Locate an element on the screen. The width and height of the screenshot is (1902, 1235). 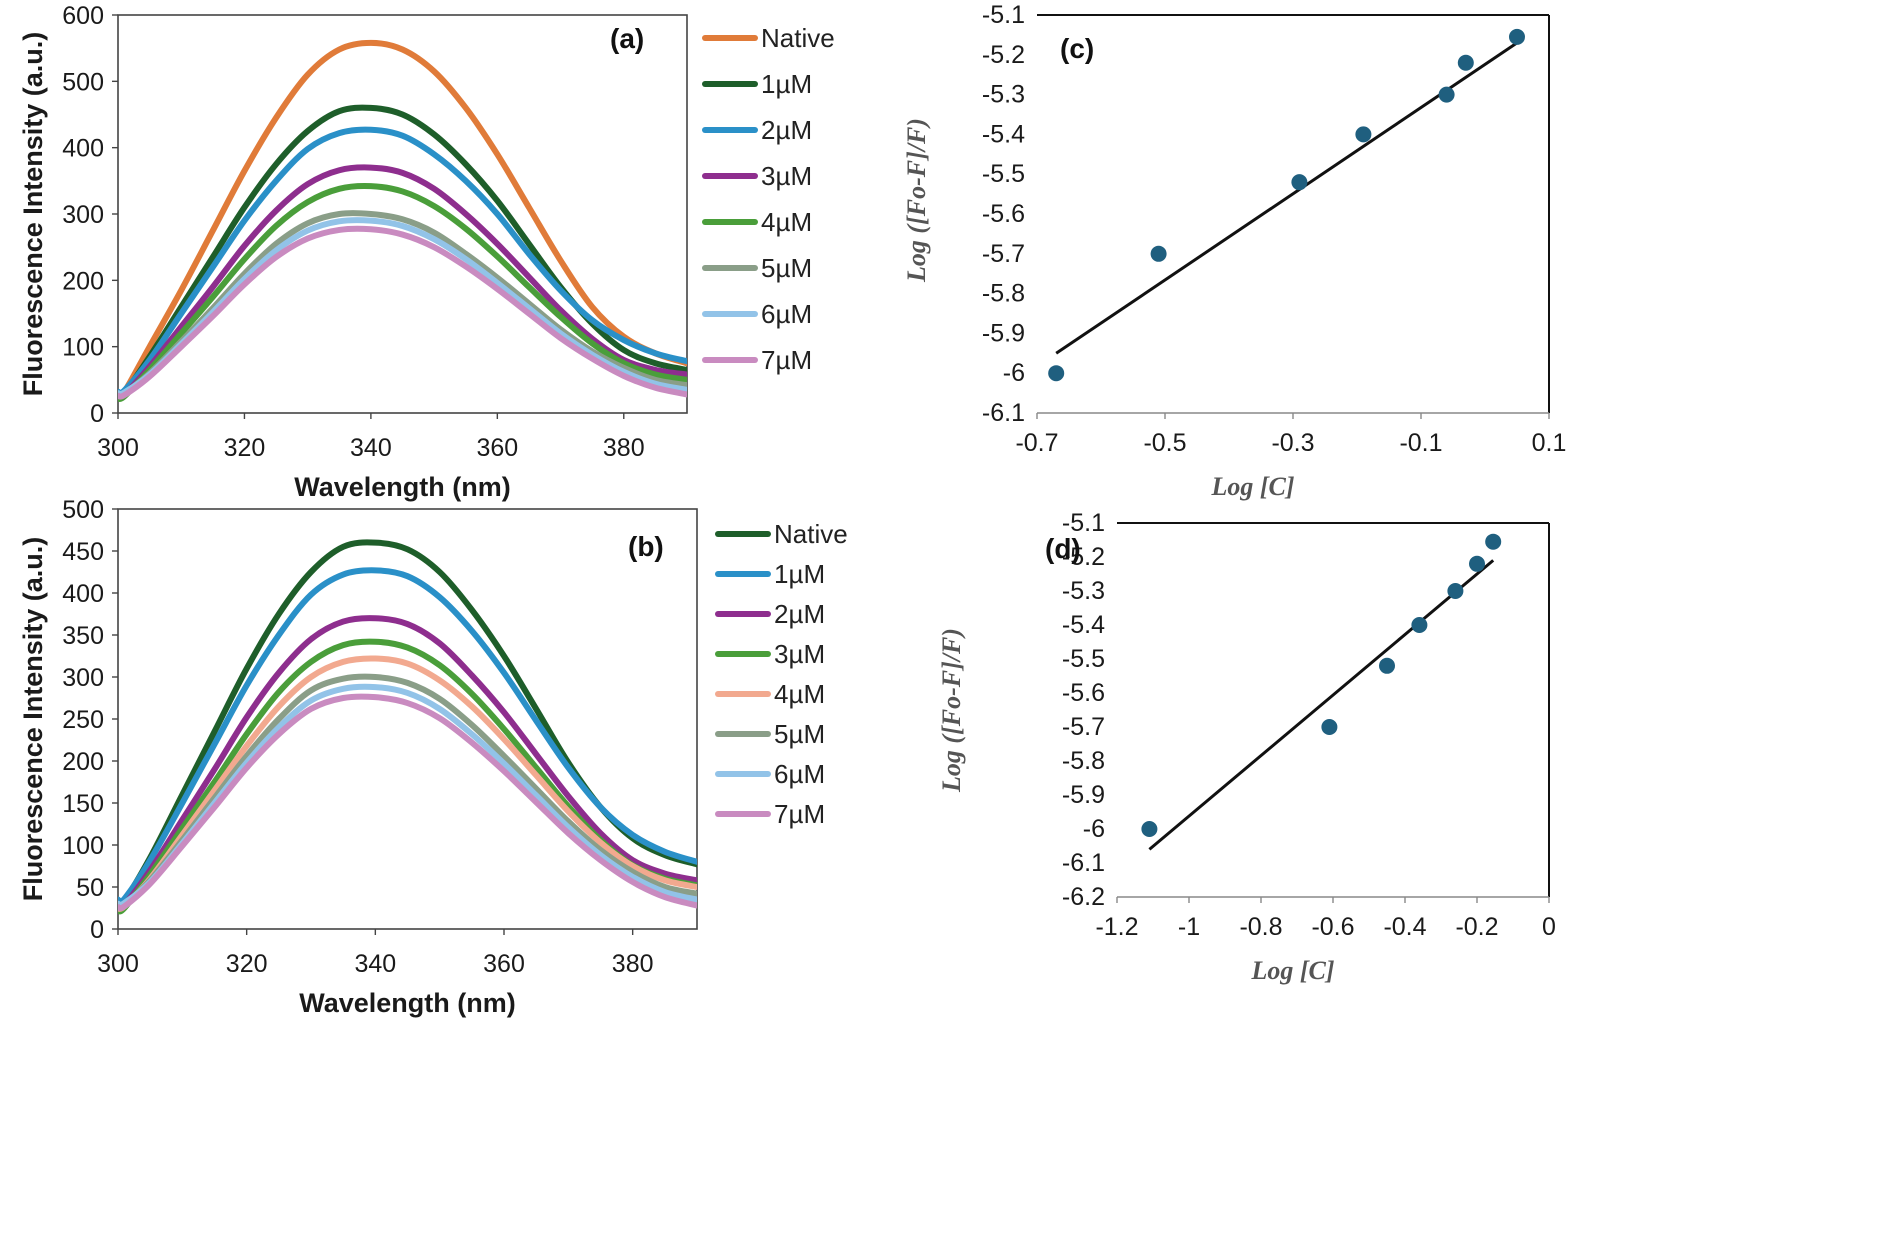
series-line-7m is located at coordinates (407, 802).